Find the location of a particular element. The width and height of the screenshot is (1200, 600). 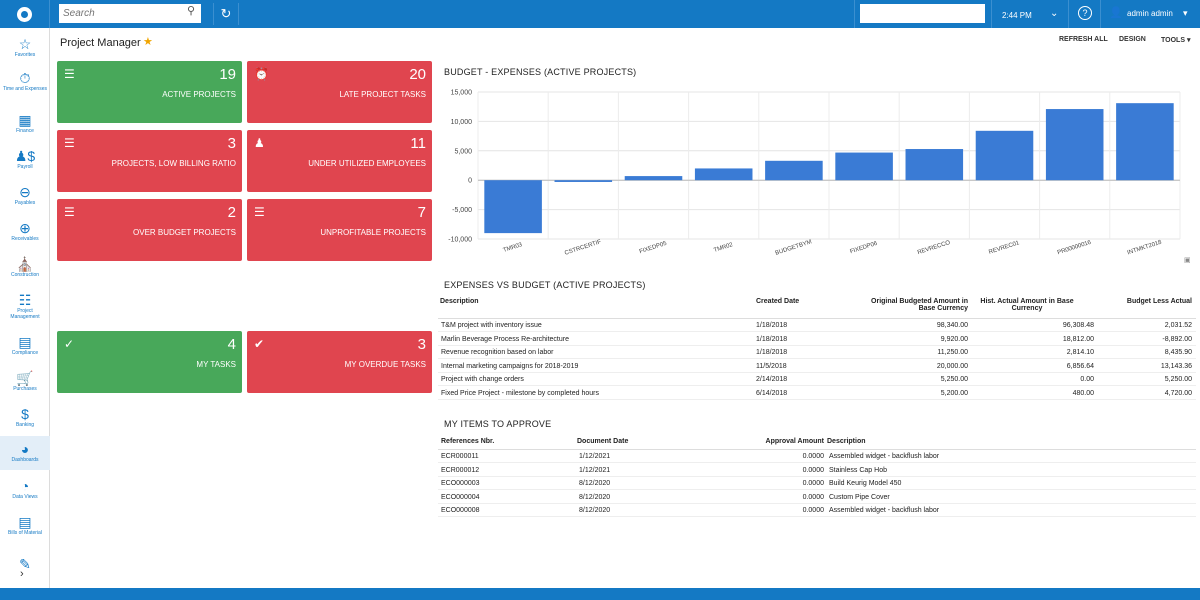

tile-value: 19 is located at coordinates (227, 74).